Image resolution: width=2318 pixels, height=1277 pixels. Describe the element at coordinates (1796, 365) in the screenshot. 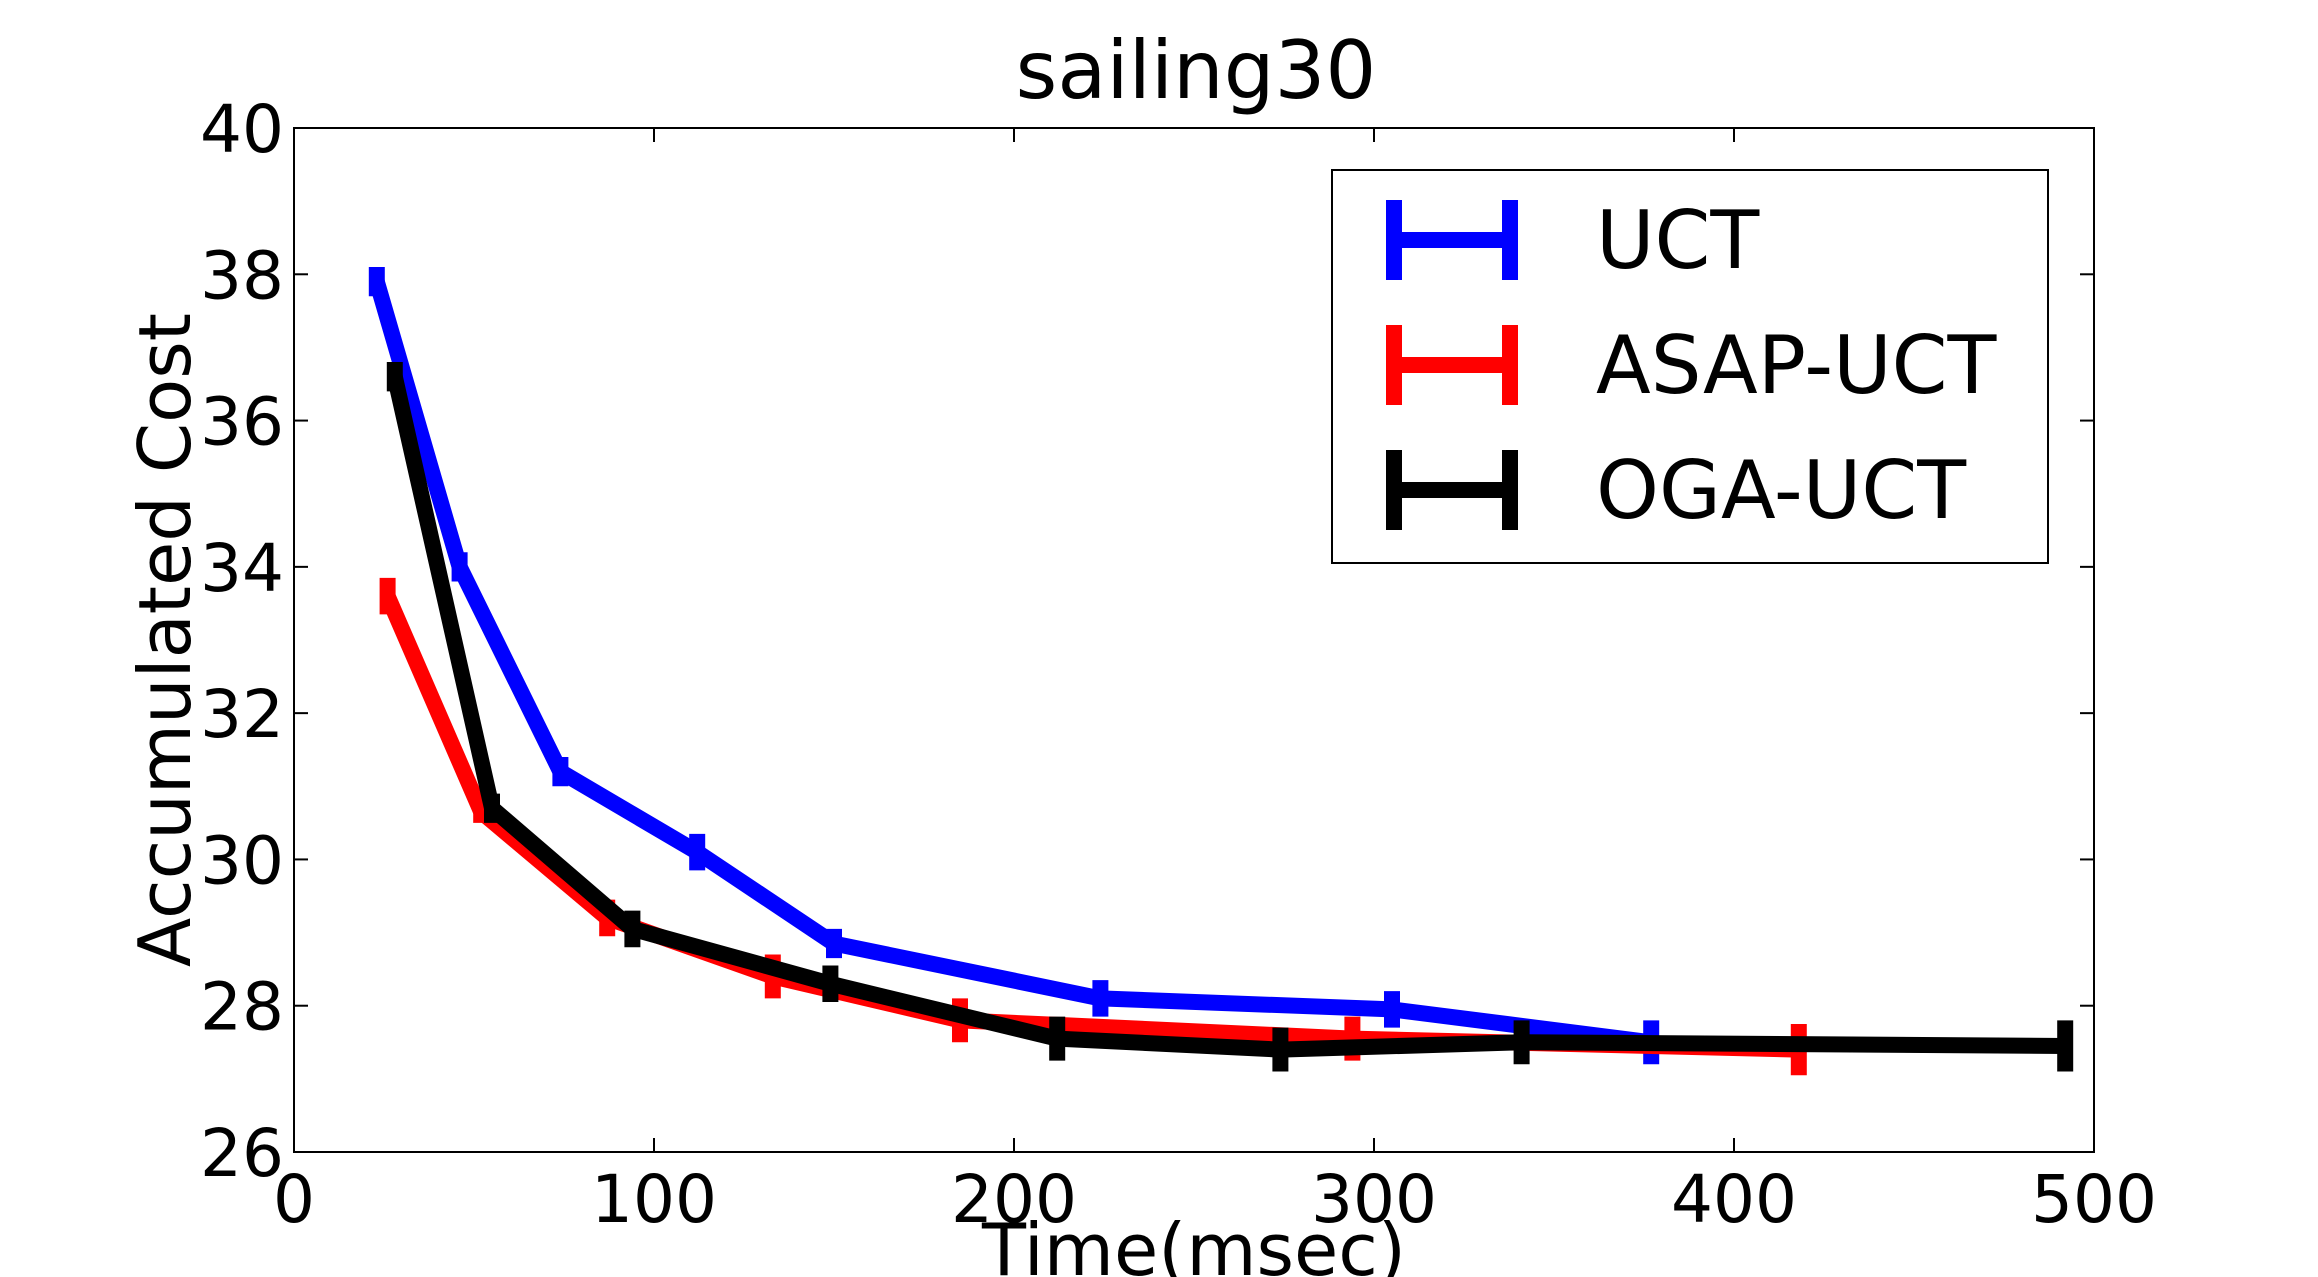

I see `legend-label: ASAP-UCT` at that location.